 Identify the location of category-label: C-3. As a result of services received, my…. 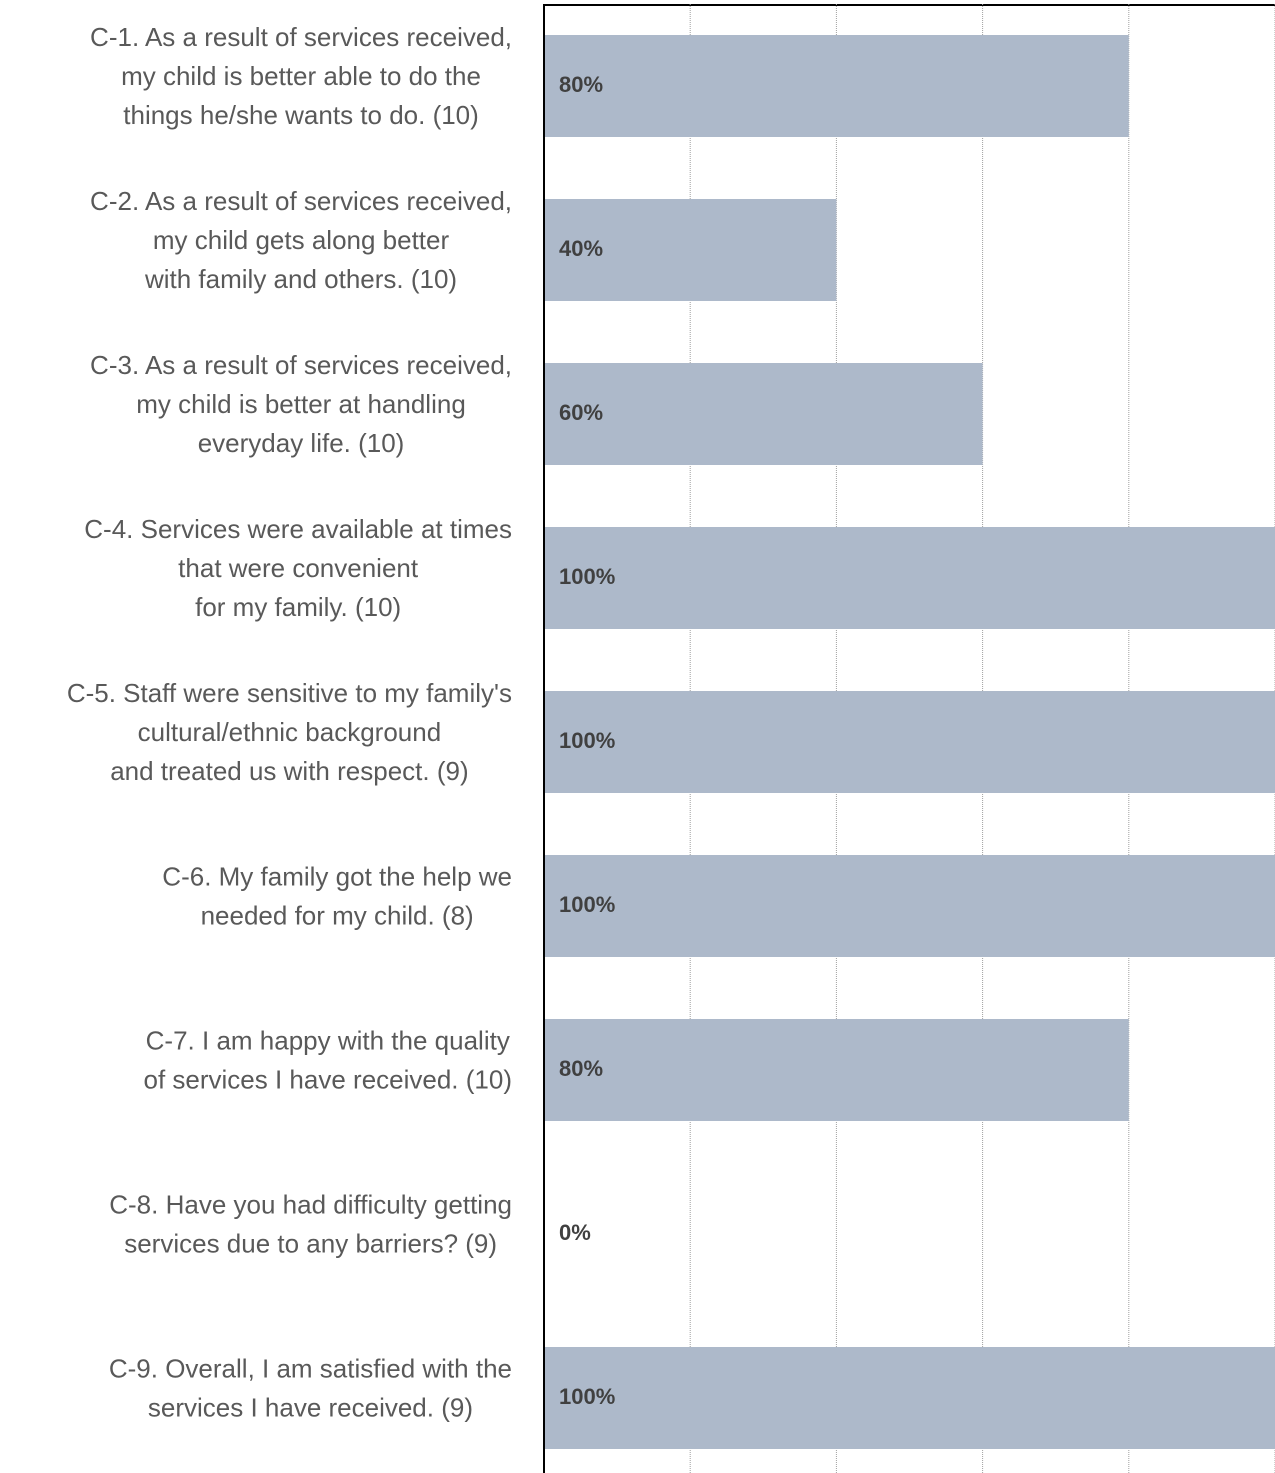
(301, 404).